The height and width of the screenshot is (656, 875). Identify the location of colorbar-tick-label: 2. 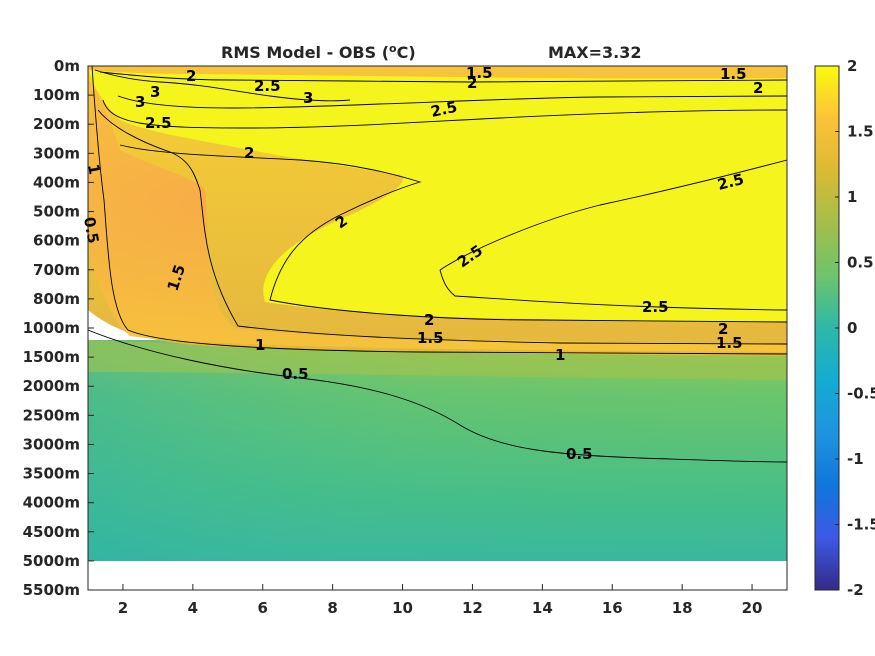
(852, 66).